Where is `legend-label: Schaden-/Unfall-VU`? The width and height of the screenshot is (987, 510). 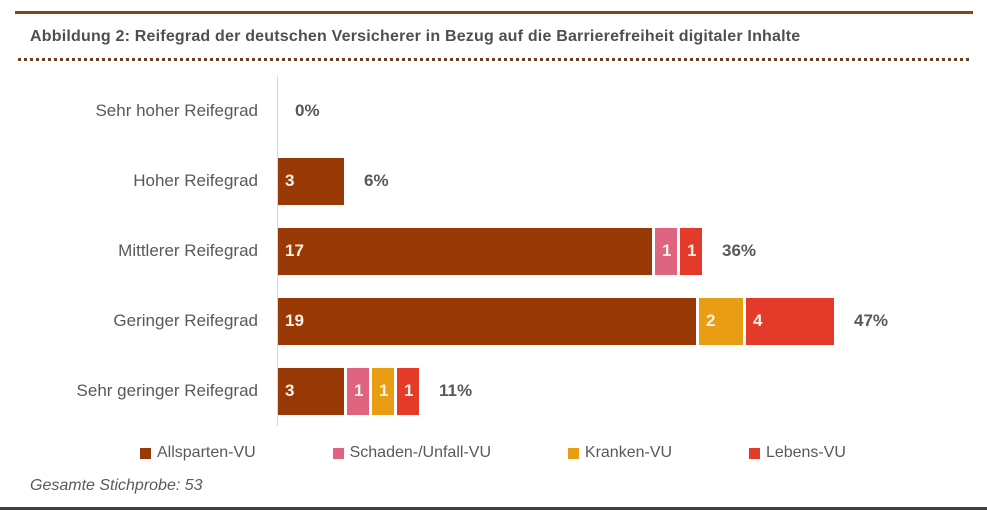
legend-label: Schaden-/Unfall-VU is located at coordinates (420, 452).